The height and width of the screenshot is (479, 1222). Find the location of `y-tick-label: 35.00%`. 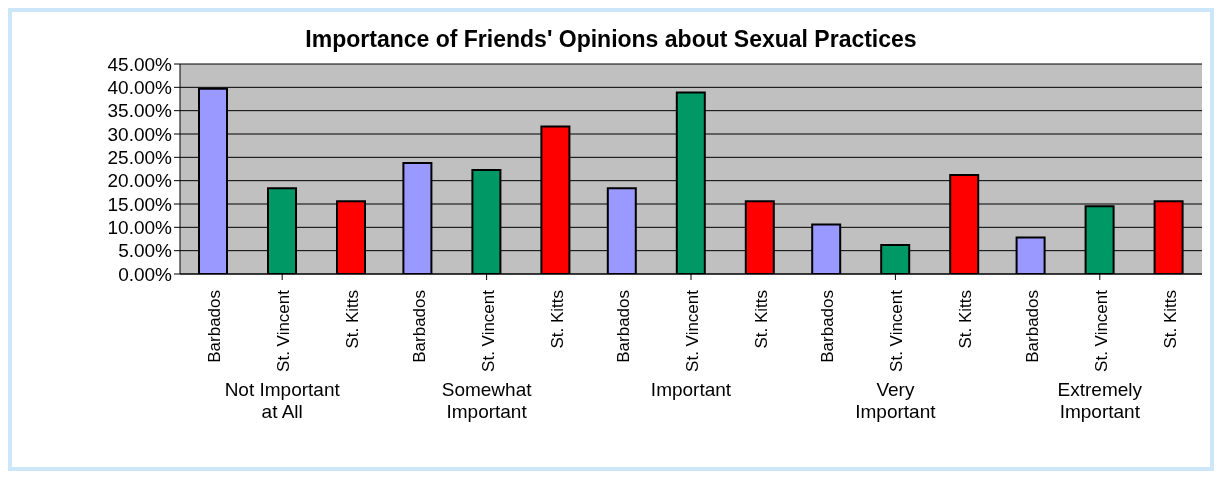

y-tick-label: 35.00% is located at coordinates (140, 111).